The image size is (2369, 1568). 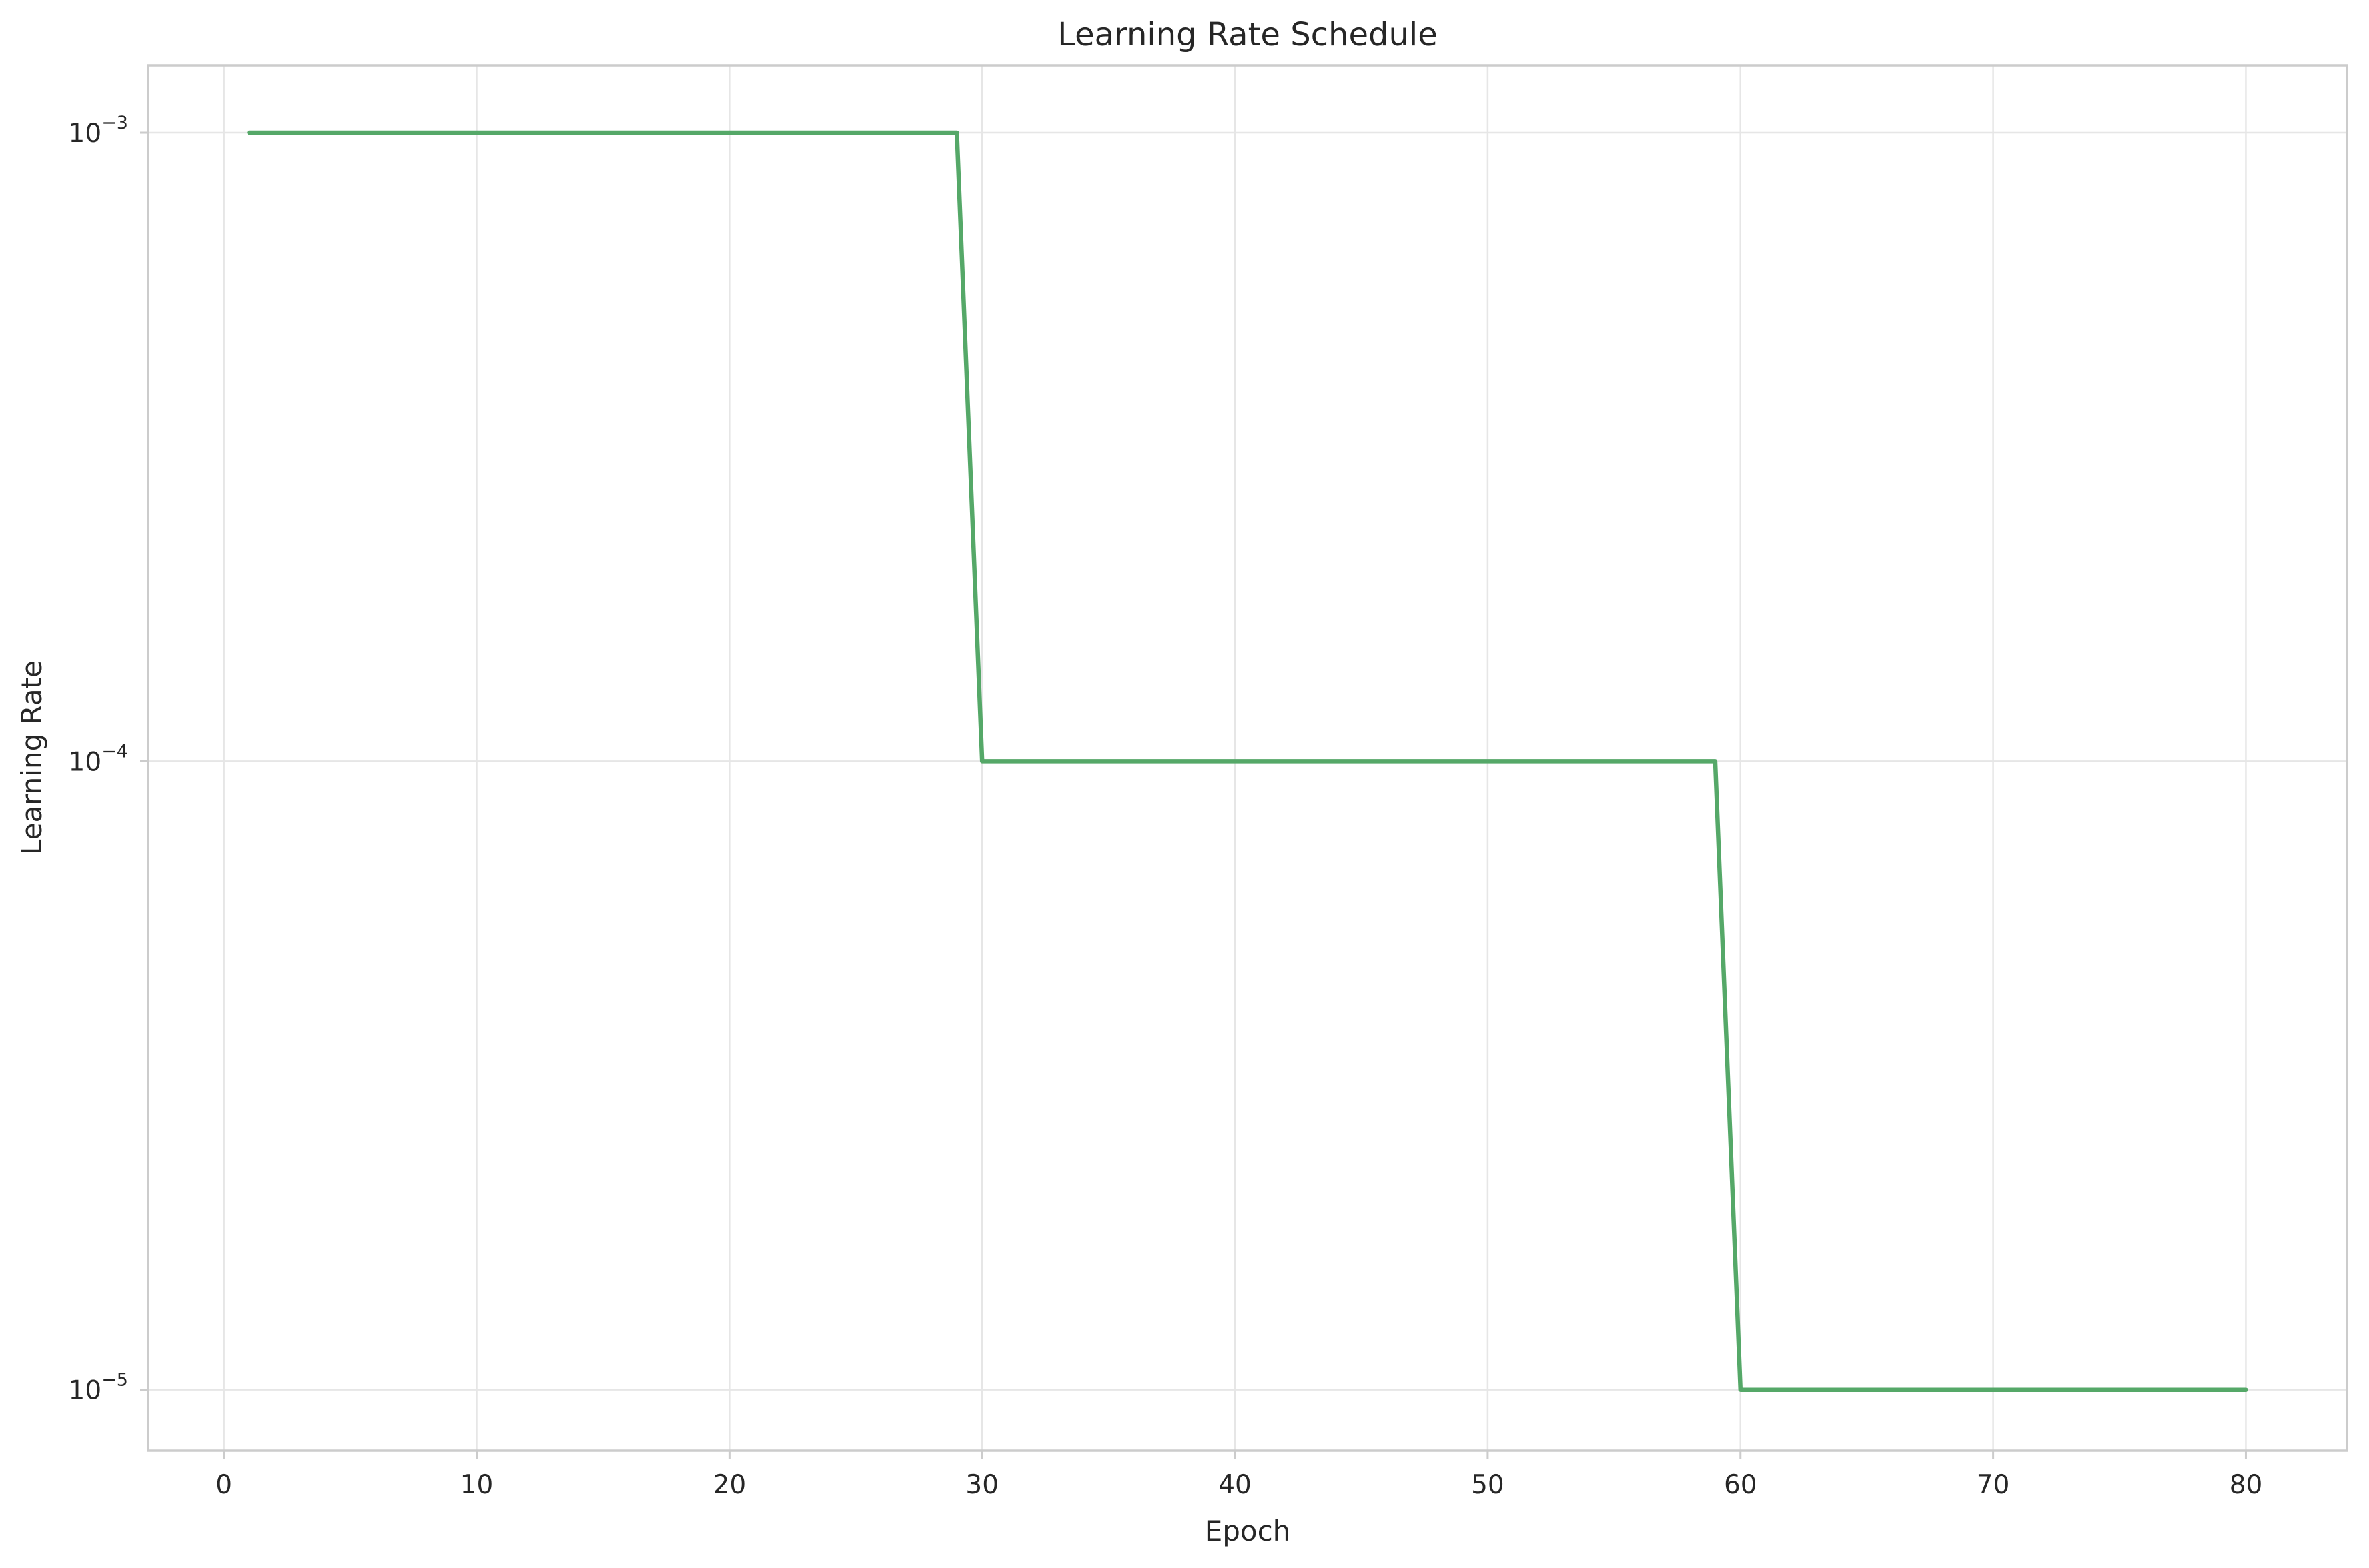 What do you see at coordinates (98, 1388) in the screenshot?
I see `y-tick-label: 10⁻⁵` at bounding box center [98, 1388].